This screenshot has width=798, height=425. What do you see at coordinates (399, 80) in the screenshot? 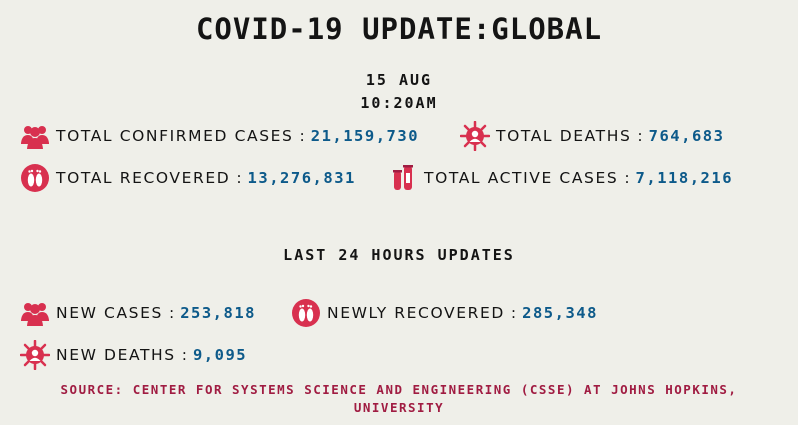
I see `update-date: 15 AUG` at bounding box center [399, 80].